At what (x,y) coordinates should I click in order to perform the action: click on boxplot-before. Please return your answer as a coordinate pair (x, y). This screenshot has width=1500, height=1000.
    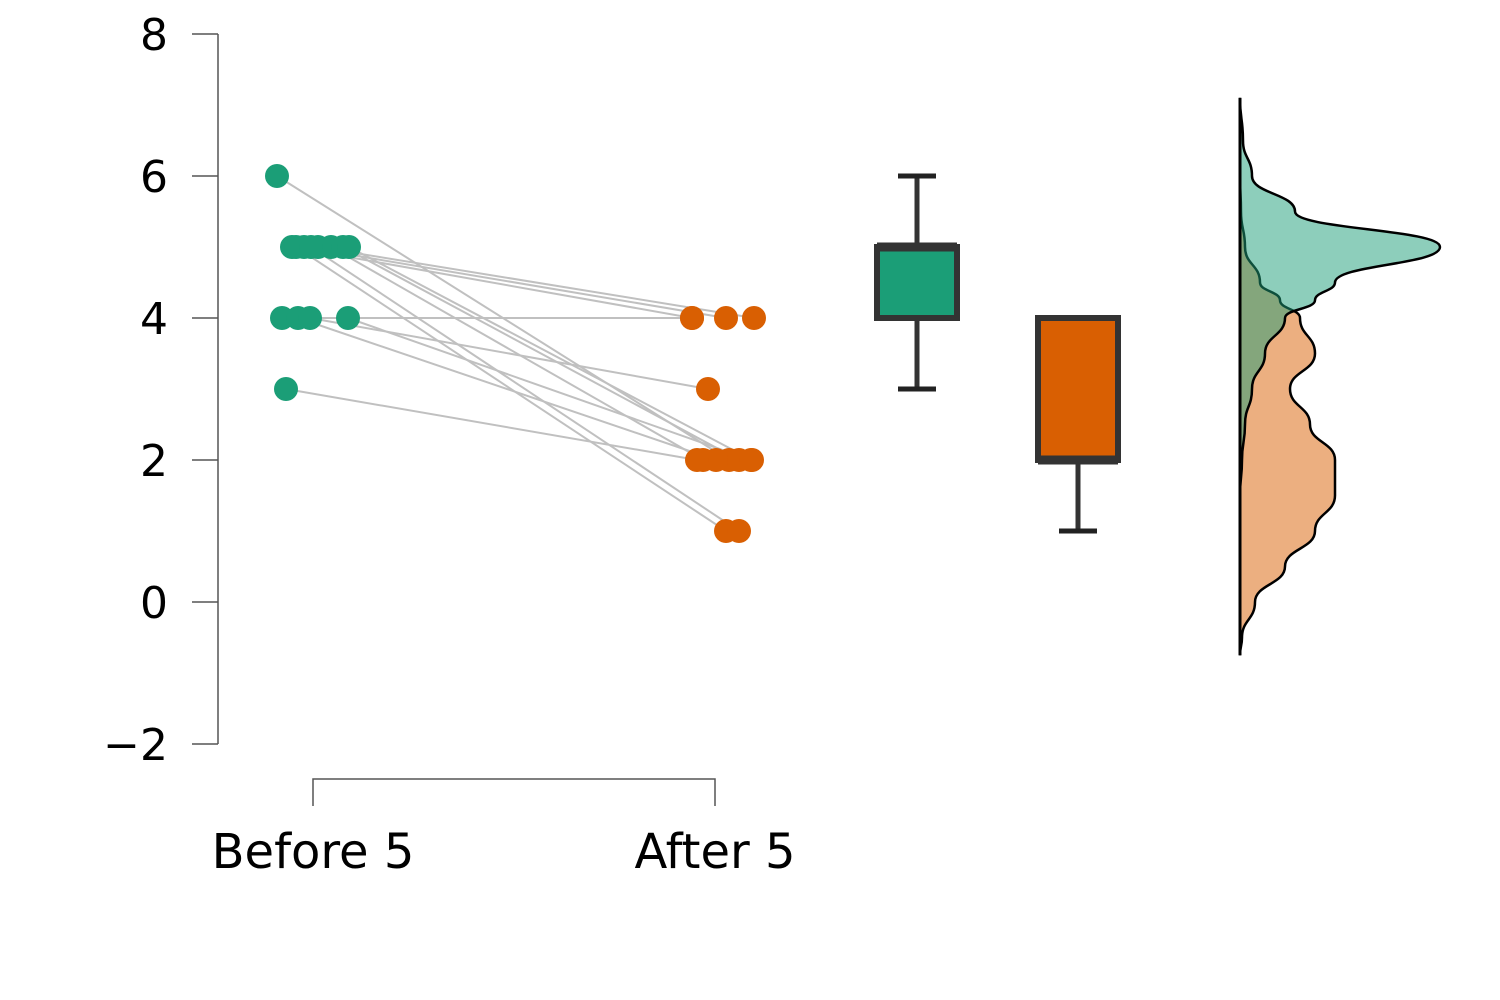
    Looking at the image, I should click on (917, 282).